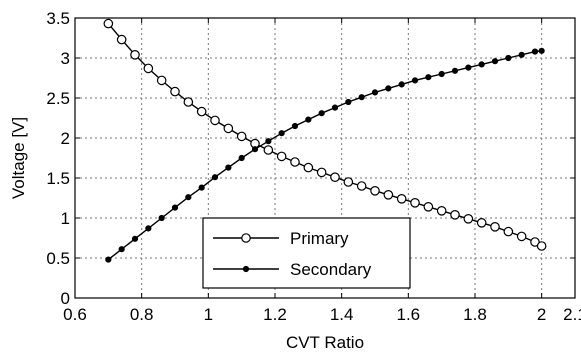 This screenshot has width=581, height=356. What do you see at coordinates (18, 158) in the screenshot?
I see `y-axis-title: Voltage [V]` at bounding box center [18, 158].